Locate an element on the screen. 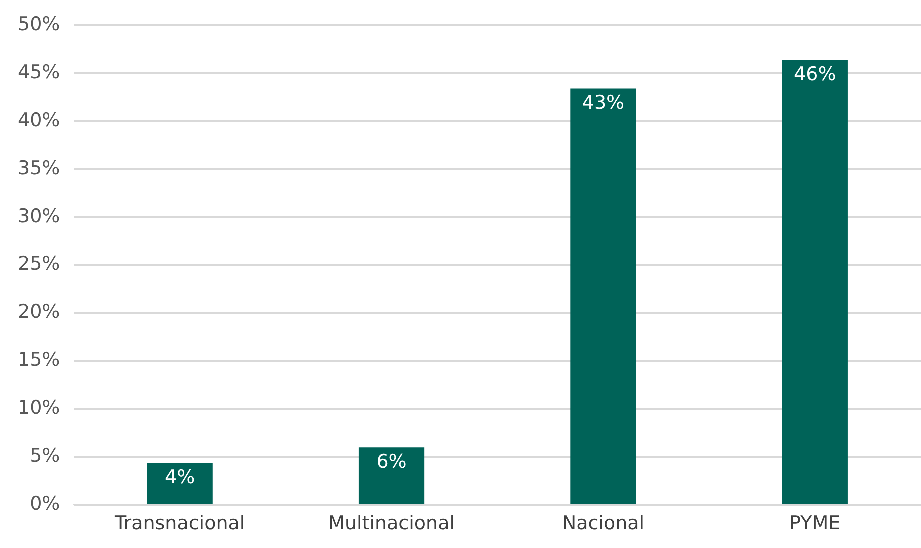 The height and width of the screenshot is (548, 921). y-tick-label: 0% is located at coordinates (45, 504).